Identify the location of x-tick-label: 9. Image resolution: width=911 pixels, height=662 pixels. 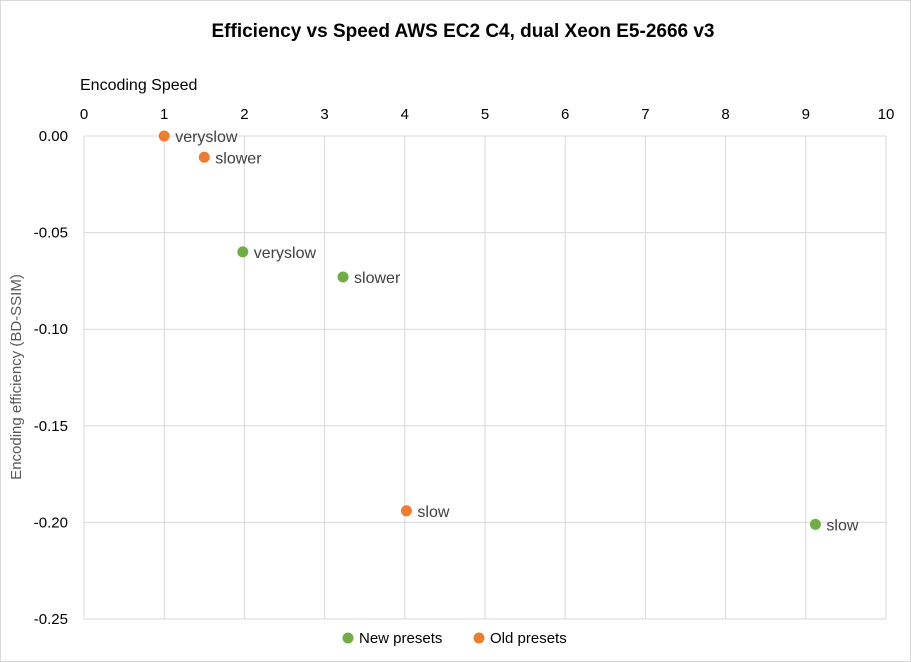
(806, 114).